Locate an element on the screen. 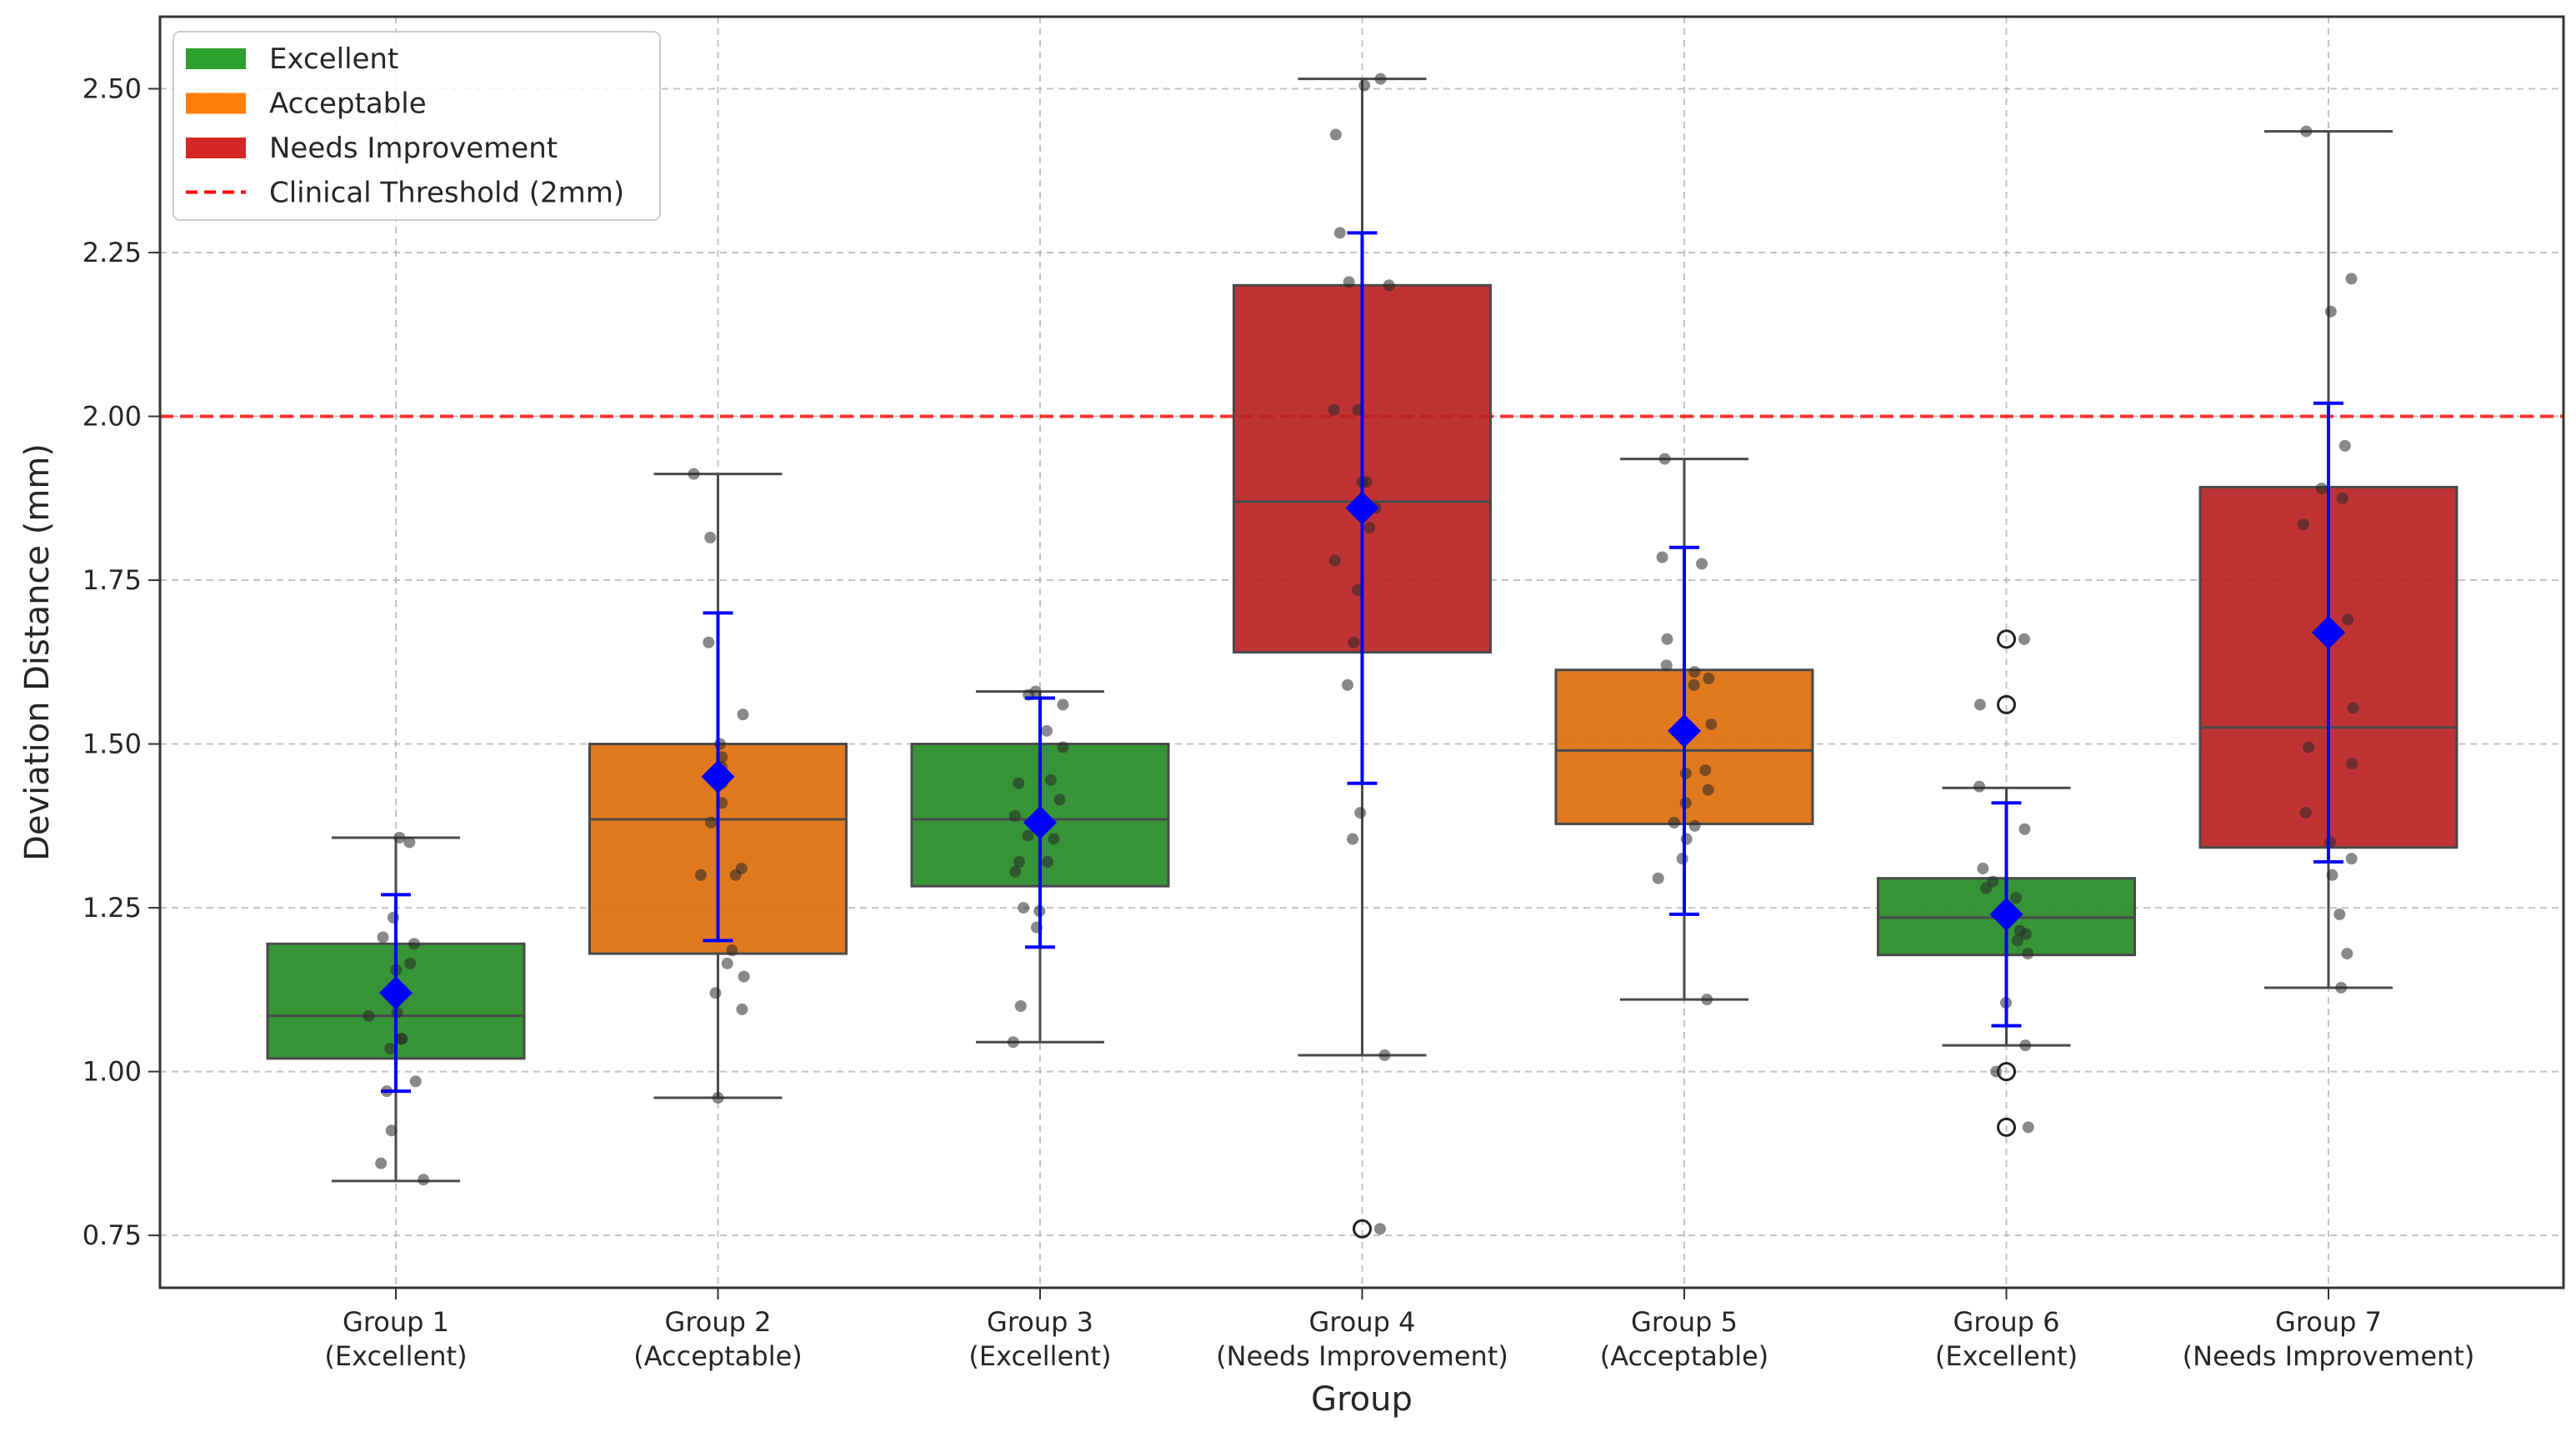 The width and height of the screenshot is (2576, 1437). y-tick-label: 2.25 is located at coordinates (112, 253).